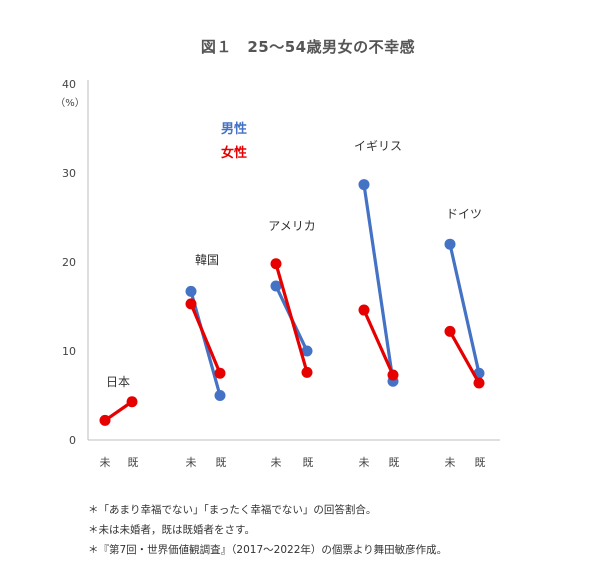  I want to click on group-2-male-line, so click(205, 343).